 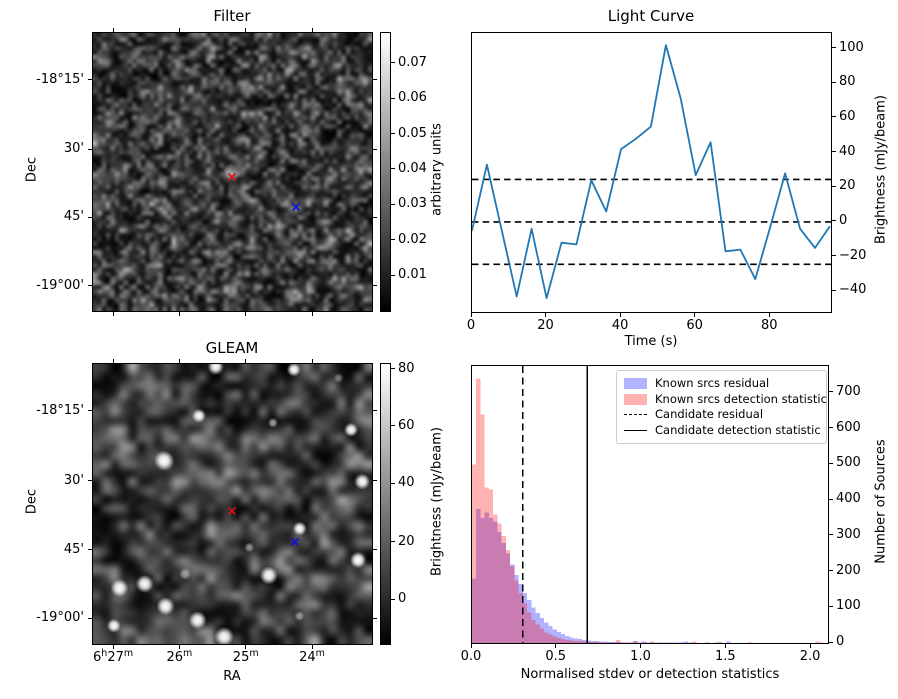 I want to click on tick-label: 60, so click(x=406, y=425).